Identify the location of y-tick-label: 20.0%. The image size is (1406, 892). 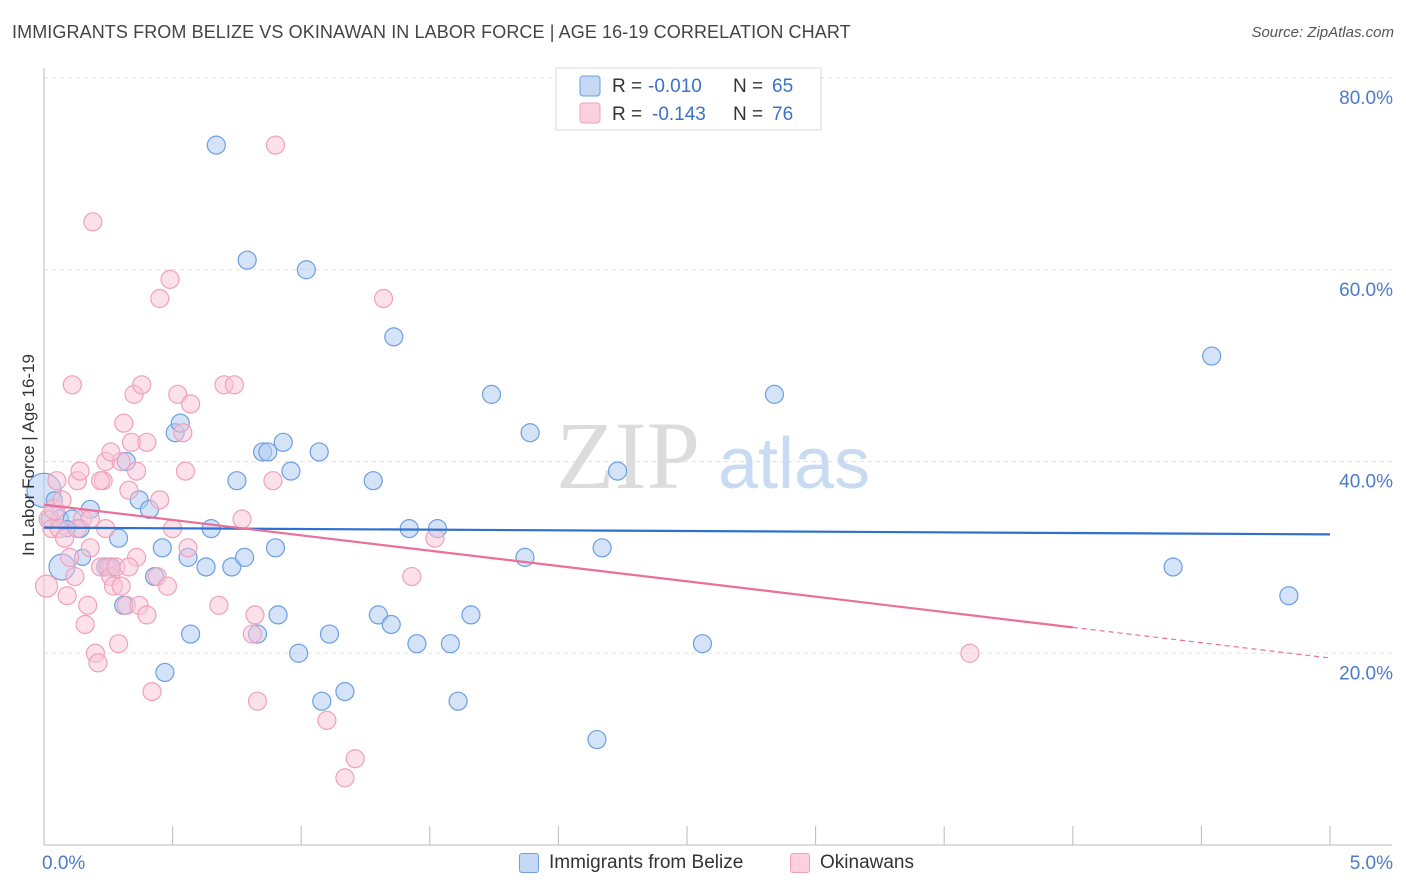
(1366, 673).